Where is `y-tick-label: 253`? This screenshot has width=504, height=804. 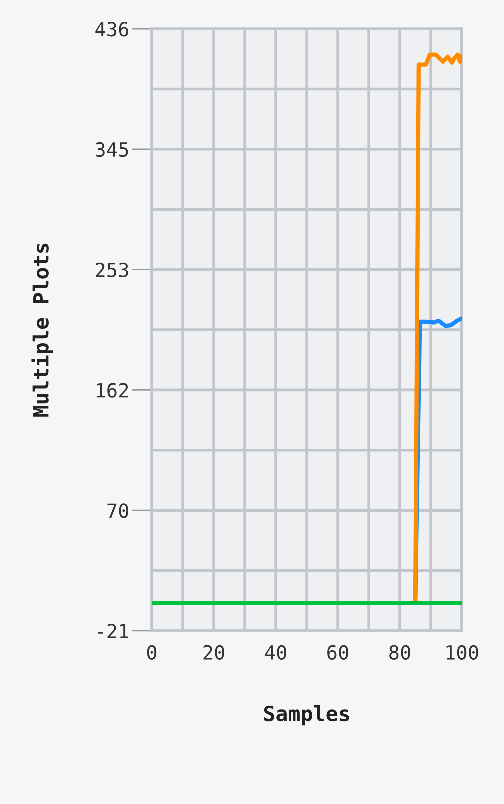
y-tick-label: 253 is located at coordinates (112, 270).